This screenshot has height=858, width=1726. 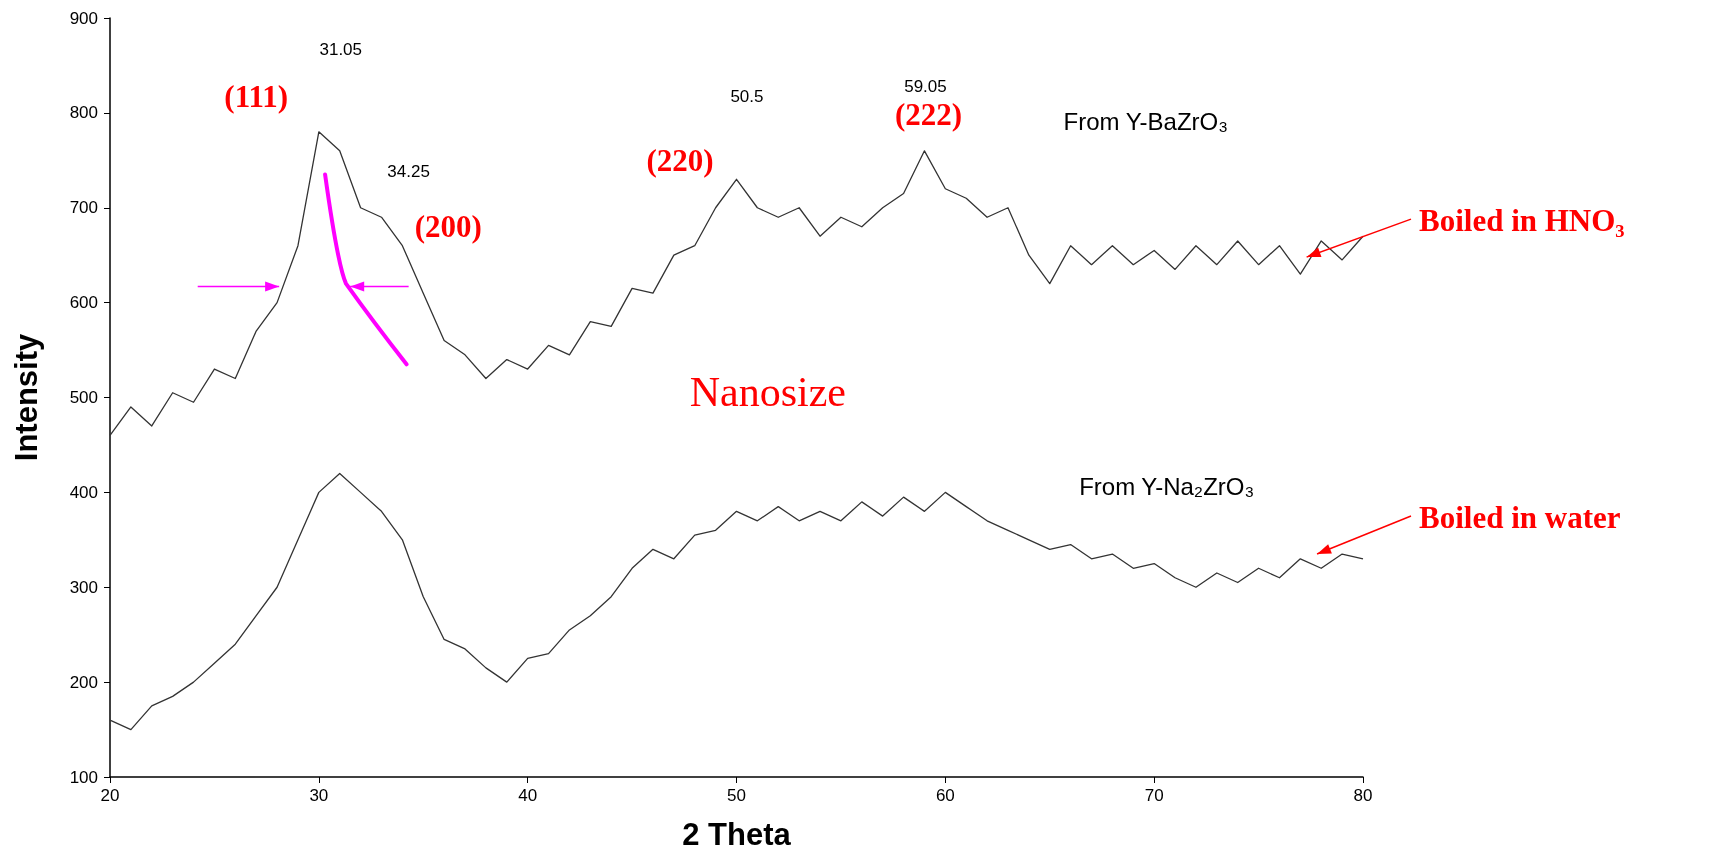 What do you see at coordinates (747, 96) in the screenshot?
I see `annotation: 50.5` at bounding box center [747, 96].